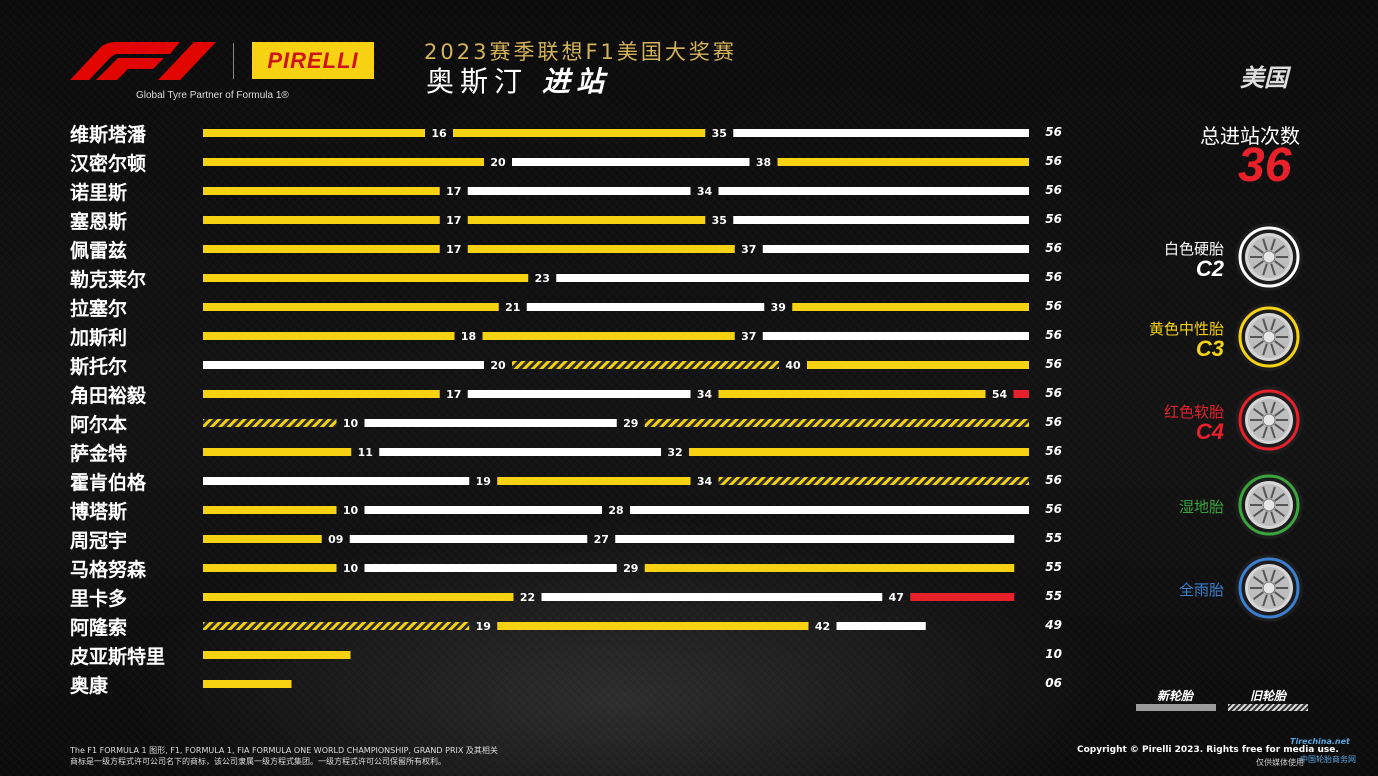 The width and height of the screenshot is (1378, 776). Describe the element at coordinates (118, 657) in the screenshot. I see `driver-name: 皮亚斯特里` at that location.